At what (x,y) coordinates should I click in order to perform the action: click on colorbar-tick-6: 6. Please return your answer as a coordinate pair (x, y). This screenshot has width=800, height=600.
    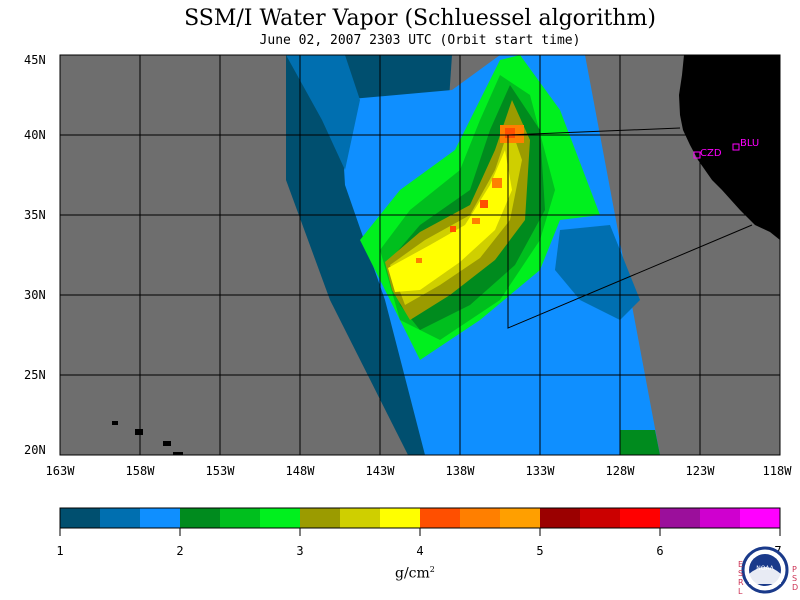
    Looking at the image, I should click on (660, 551).